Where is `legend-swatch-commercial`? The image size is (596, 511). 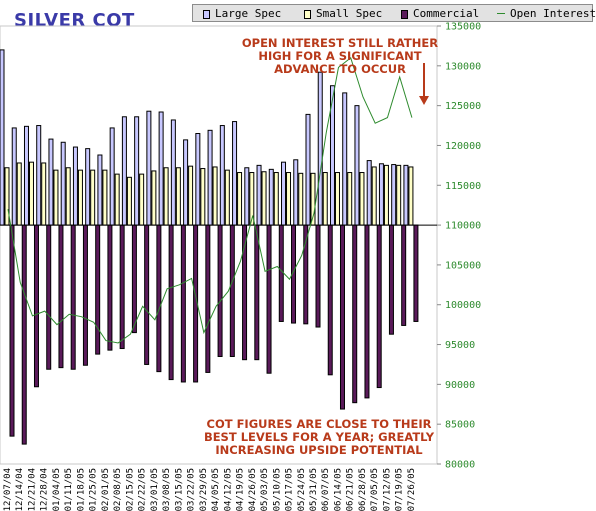
legend-swatch-commercial is located at coordinates (404, 14).